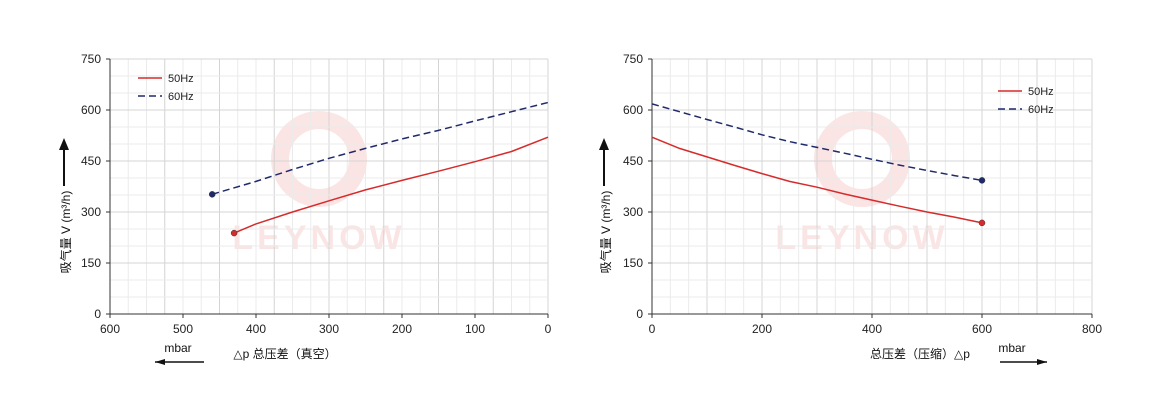 This screenshot has width=1160, height=420. Describe the element at coordinates (329, 329) in the screenshot. I see `x-tick-label: 300` at that location.